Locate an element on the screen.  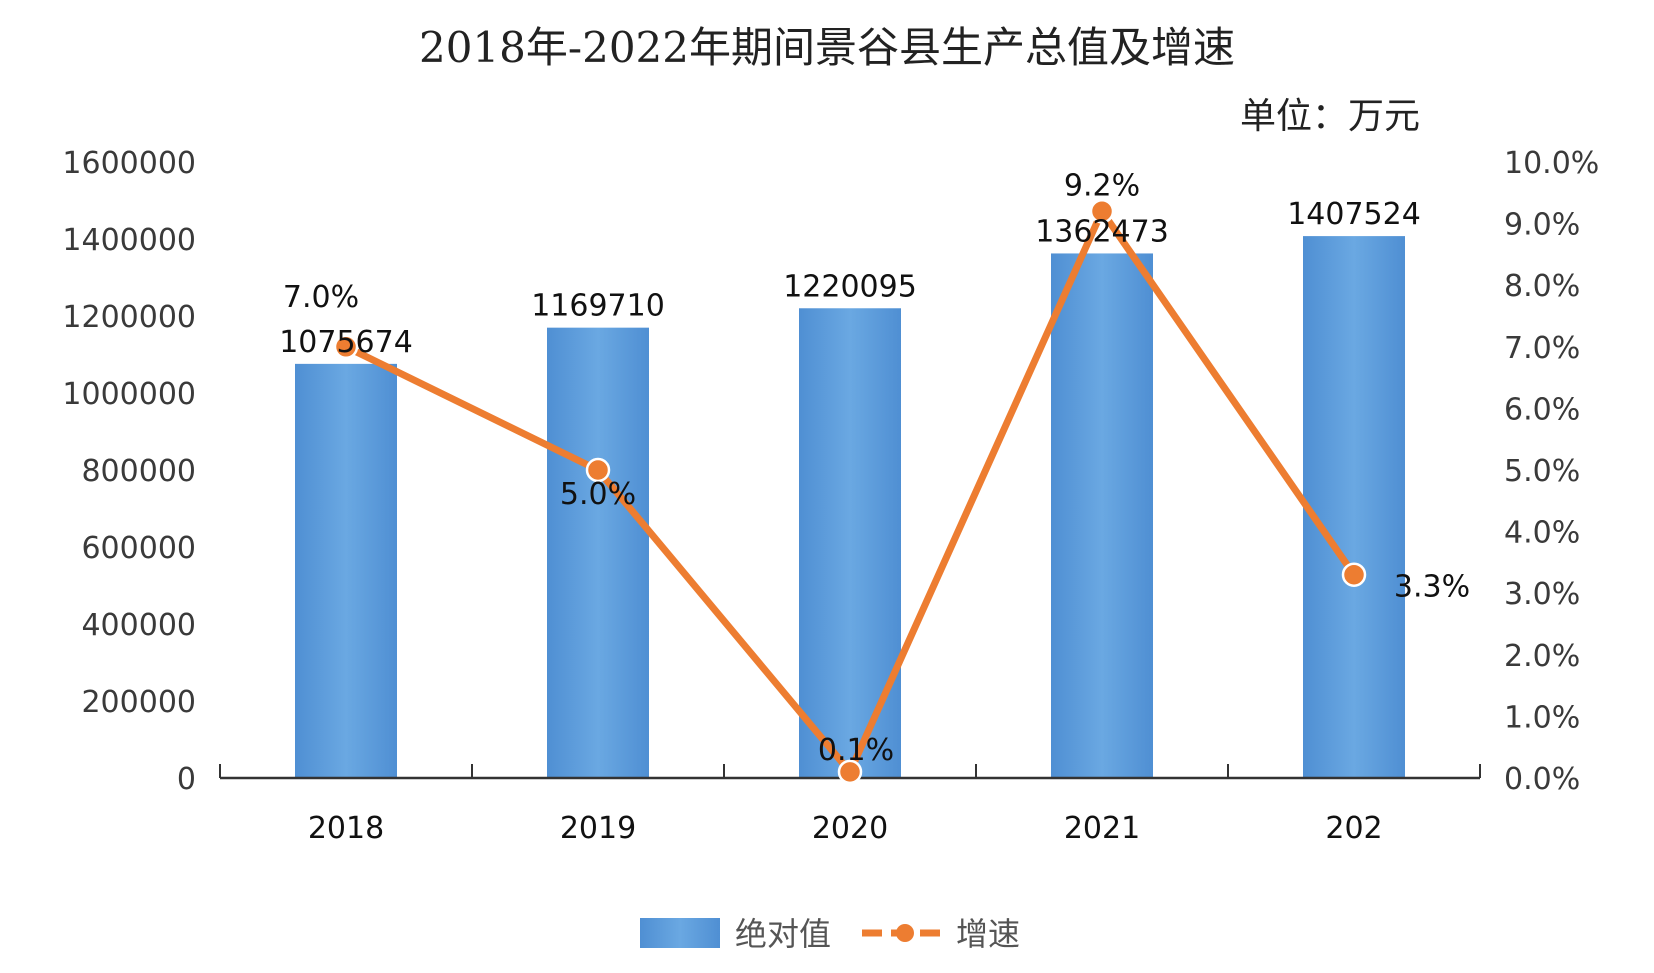
category-label: 2021 is located at coordinates (1102, 828).